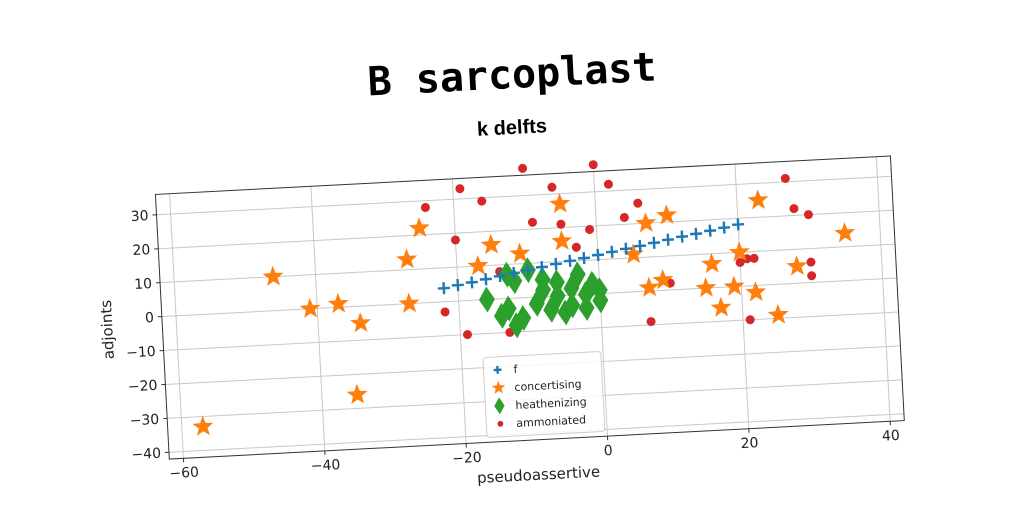 The height and width of the screenshot is (512, 1024). Describe the element at coordinates (143, 284) in the screenshot. I see `y-tick-label: 10` at that location.